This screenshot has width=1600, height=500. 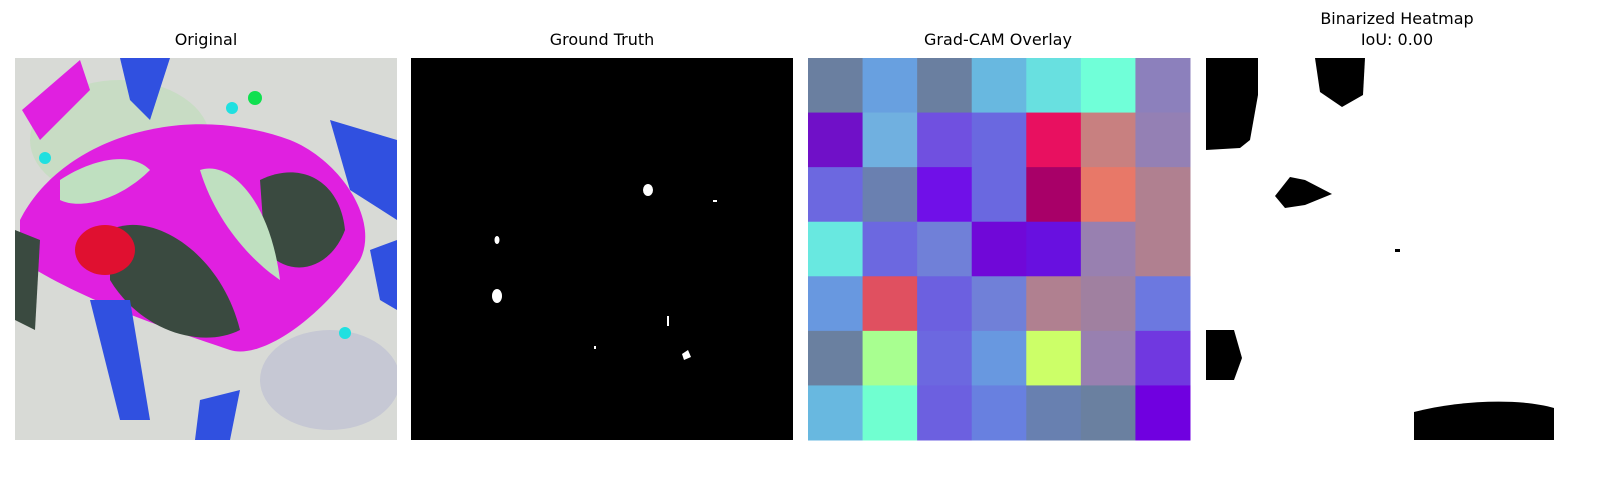 I want to click on panel-subtitle: IoU: 0.00, so click(x=1397, y=39).